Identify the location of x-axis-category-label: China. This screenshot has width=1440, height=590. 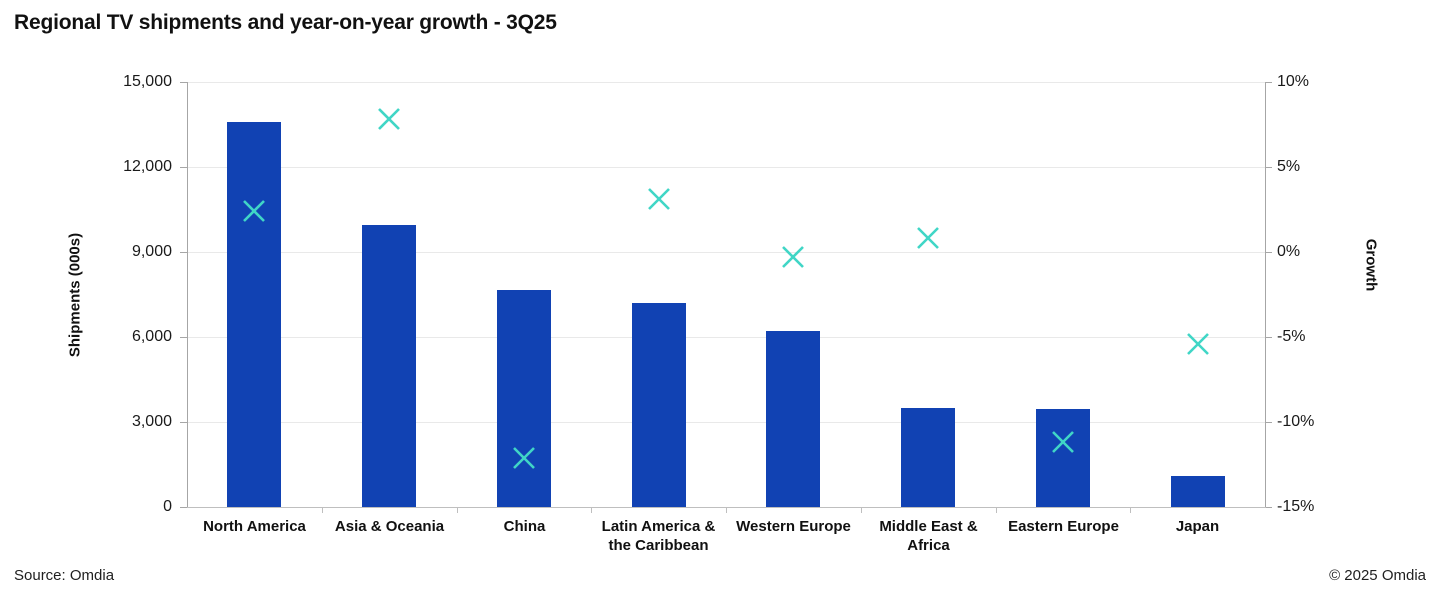
(524, 526).